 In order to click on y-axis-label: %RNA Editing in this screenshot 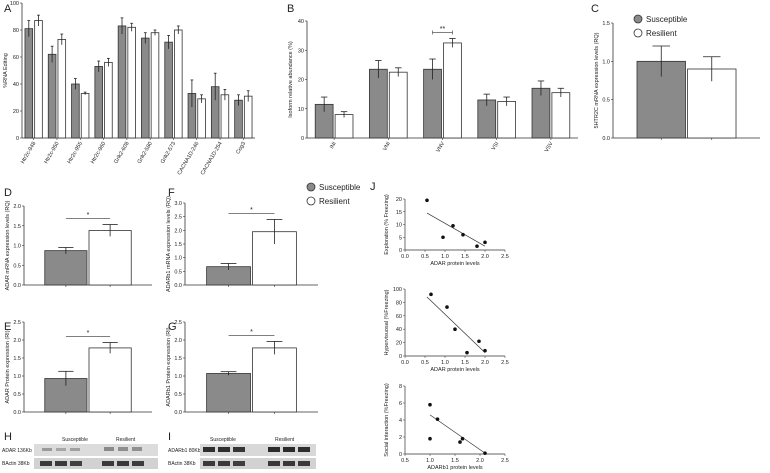, I will do `click(6, 70)`.